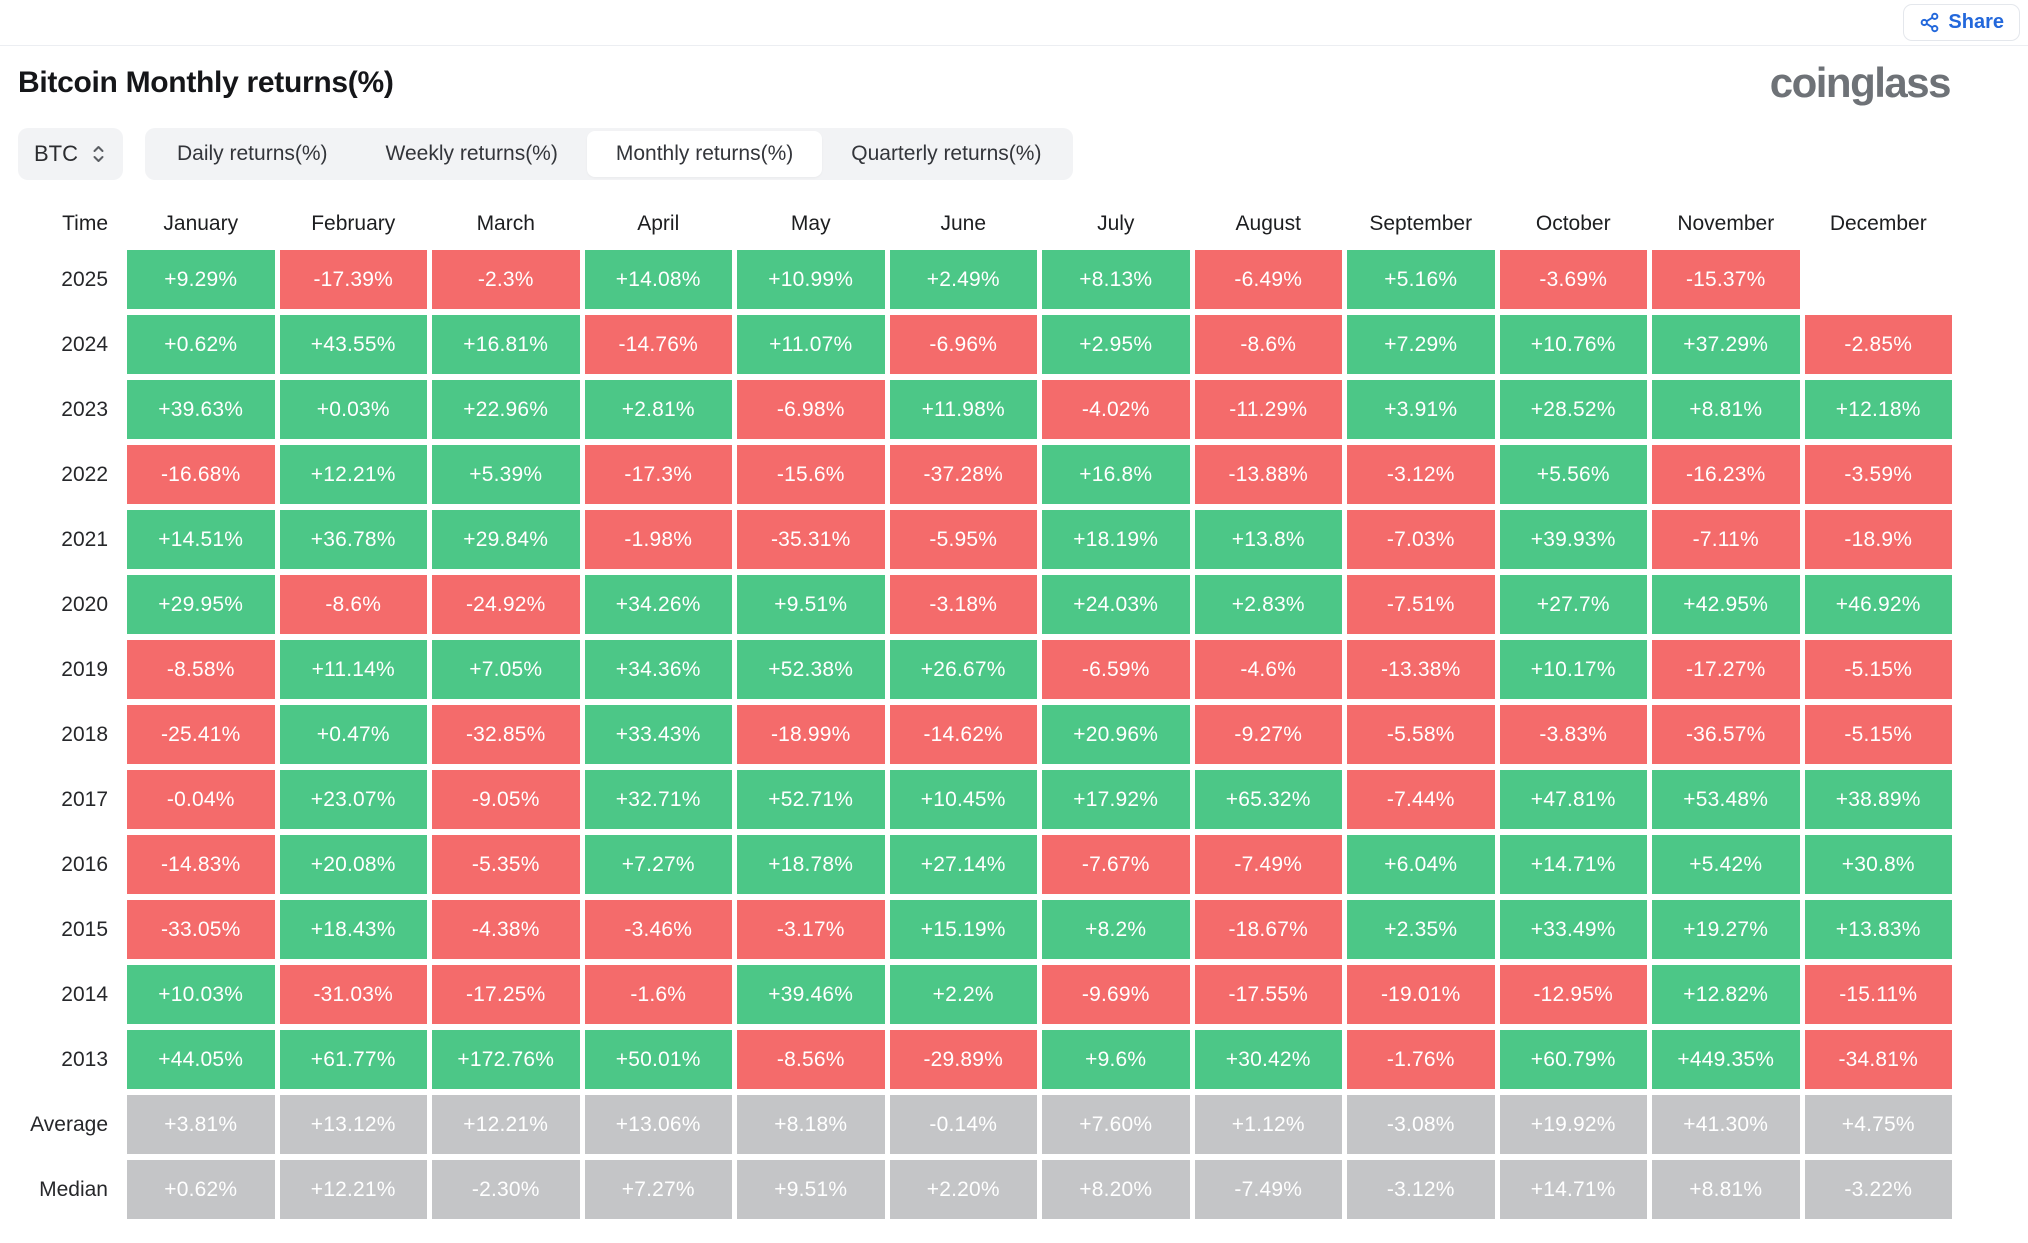  Describe the element at coordinates (1268, 799) in the screenshot. I see `return-cell: +65.32%` at that location.